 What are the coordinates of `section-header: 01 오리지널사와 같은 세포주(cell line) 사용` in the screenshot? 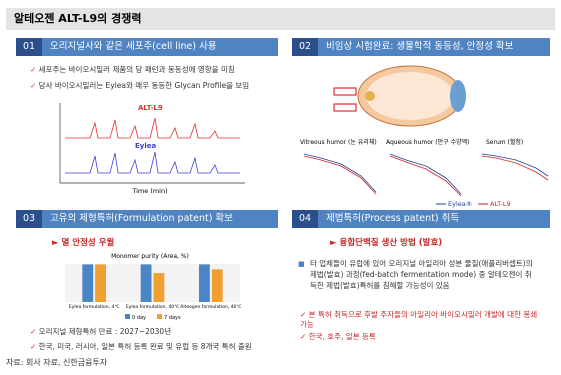 It's located at (147, 47).